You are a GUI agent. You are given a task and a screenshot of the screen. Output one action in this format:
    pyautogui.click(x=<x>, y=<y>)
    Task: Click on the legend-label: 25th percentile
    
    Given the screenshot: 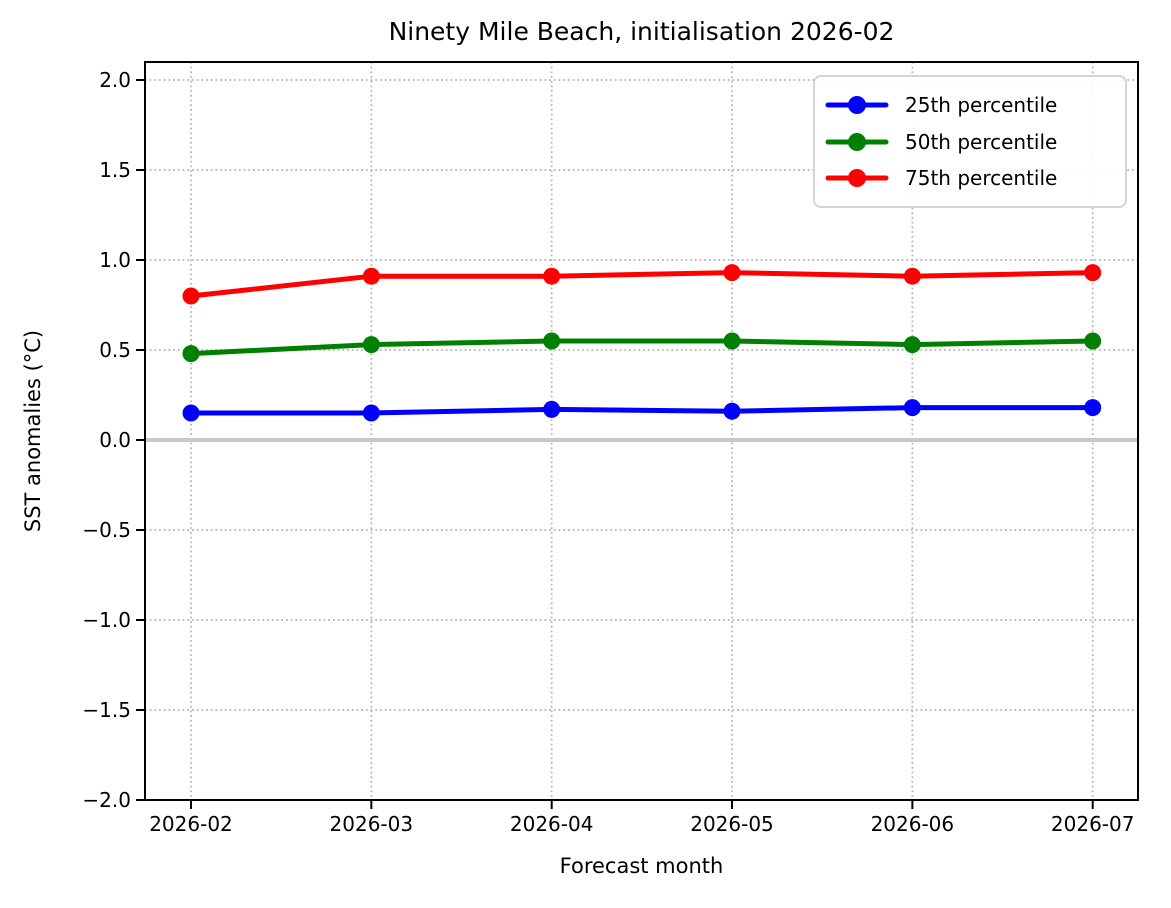 What is the action you would take?
    pyautogui.click(x=981, y=105)
    